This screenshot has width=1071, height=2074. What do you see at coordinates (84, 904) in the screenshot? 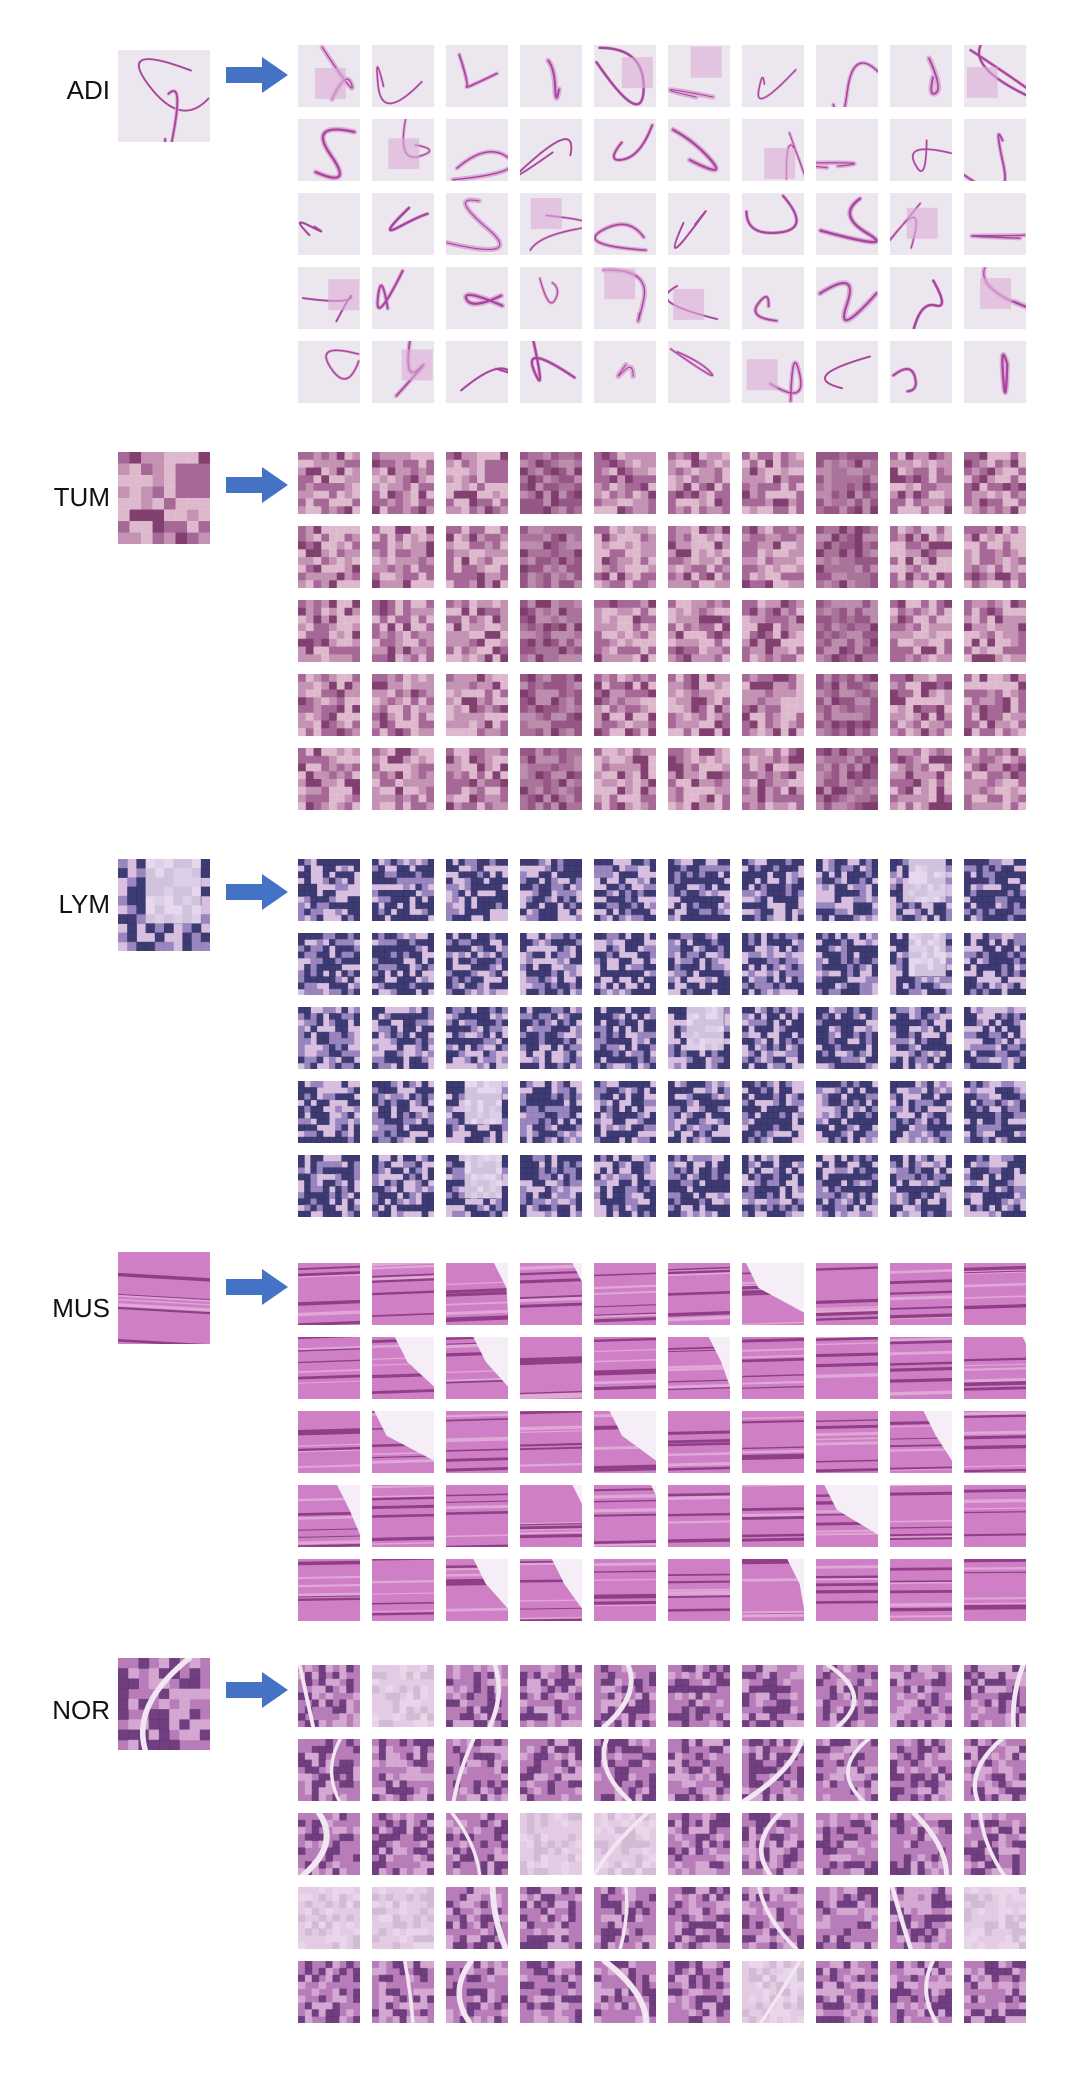
I see `class-label: LYM` at bounding box center [84, 904].